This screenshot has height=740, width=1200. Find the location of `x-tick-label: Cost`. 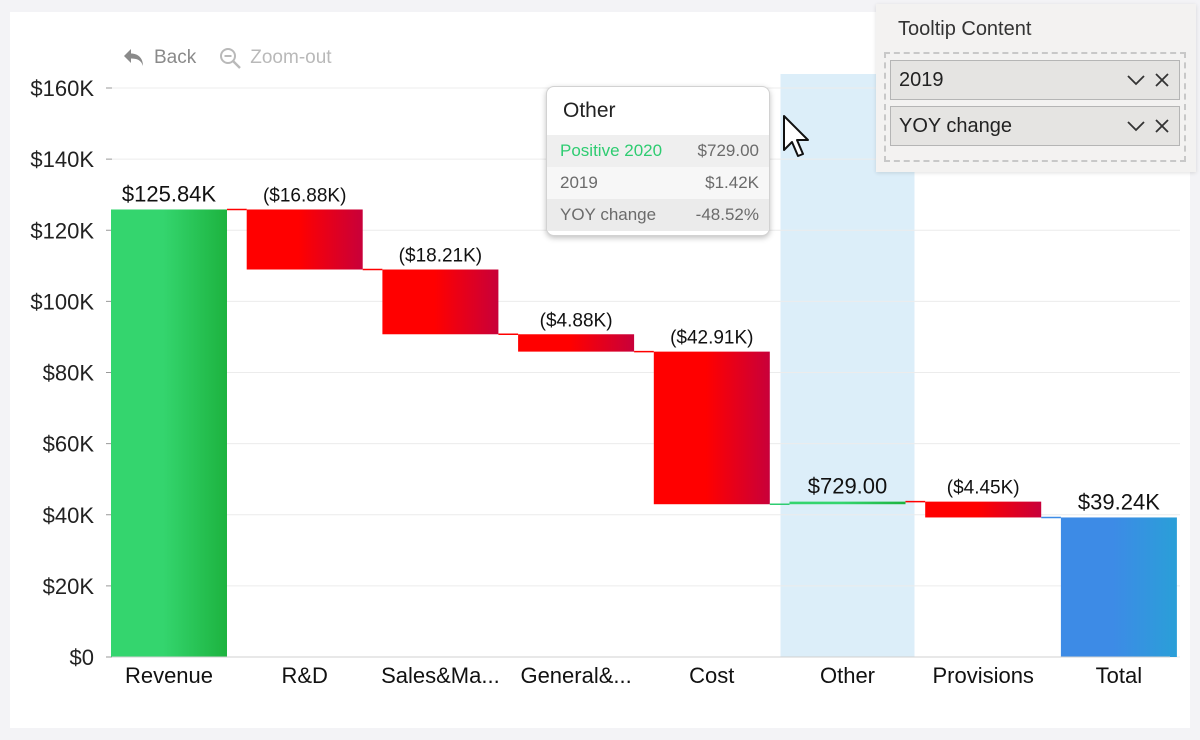

x-tick-label: Cost is located at coordinates (711, 675).